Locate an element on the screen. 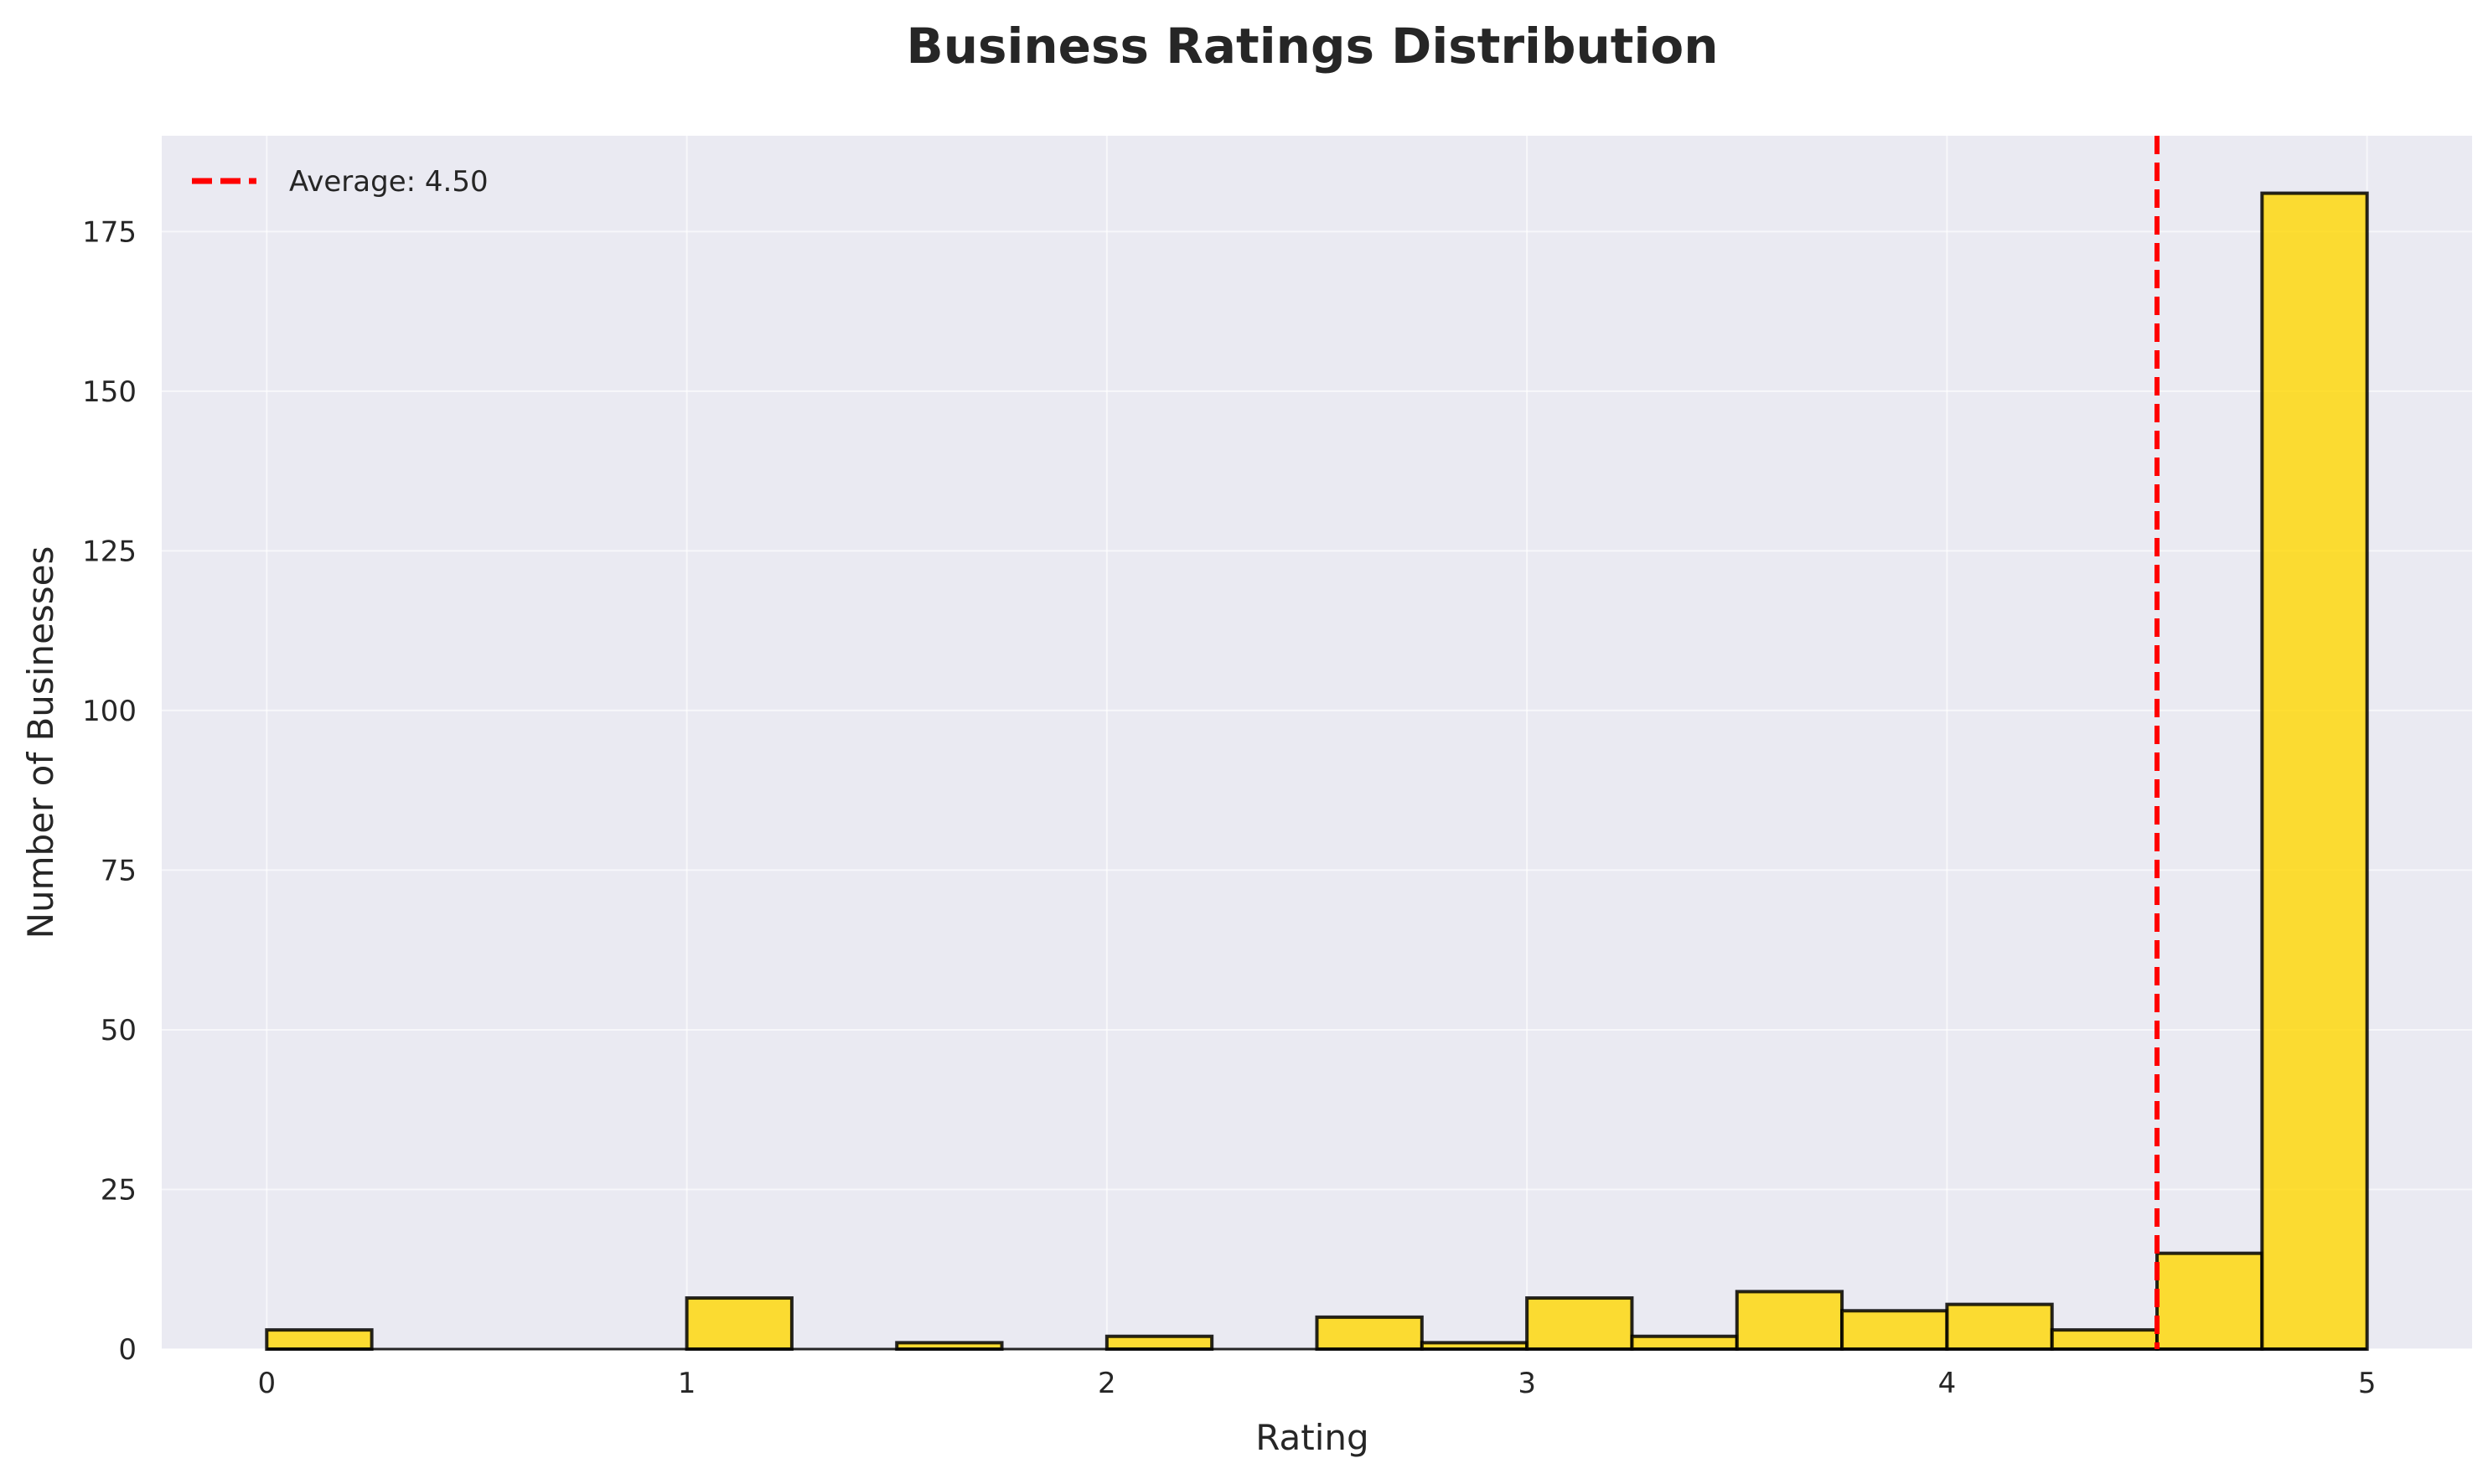 The width and height of the screenshot is (2488, 1484). chart-title: Business Ratings Distribution is located at coordinates (1312, 46).